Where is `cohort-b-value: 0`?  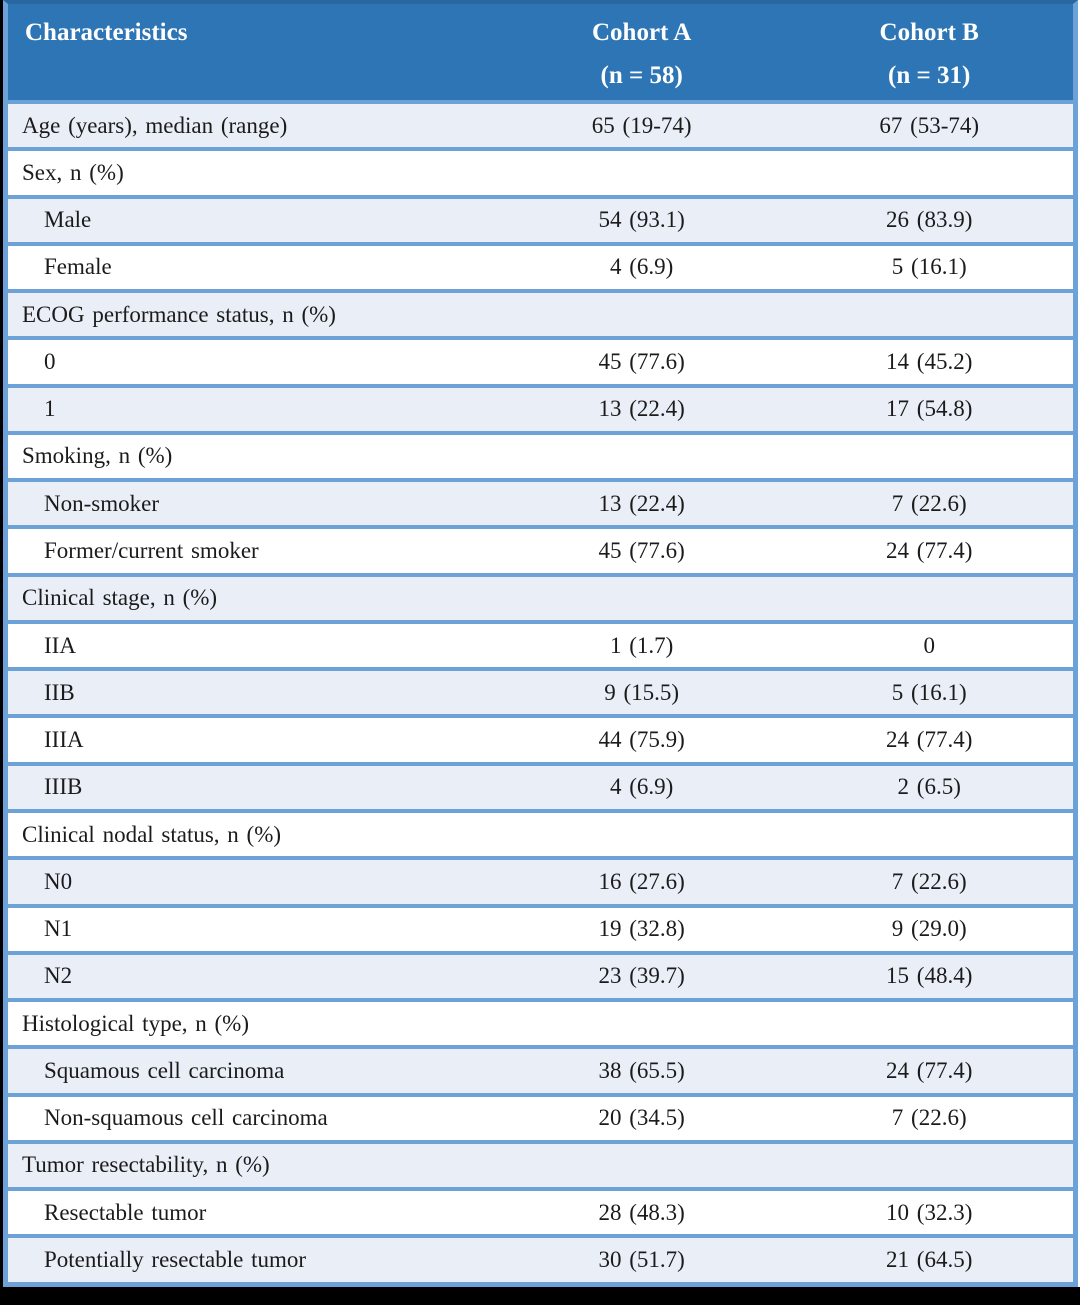
cohort-b-value: 0 is located at coordinates (929, 645).